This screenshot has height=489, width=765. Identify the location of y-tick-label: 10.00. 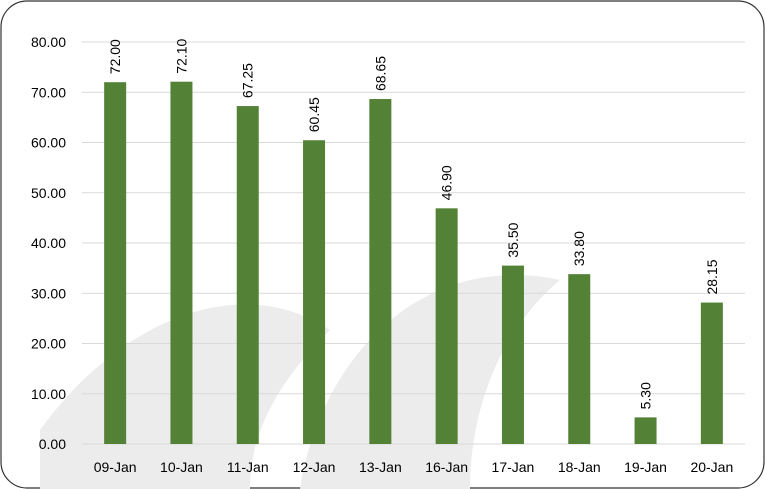
(48, 394).